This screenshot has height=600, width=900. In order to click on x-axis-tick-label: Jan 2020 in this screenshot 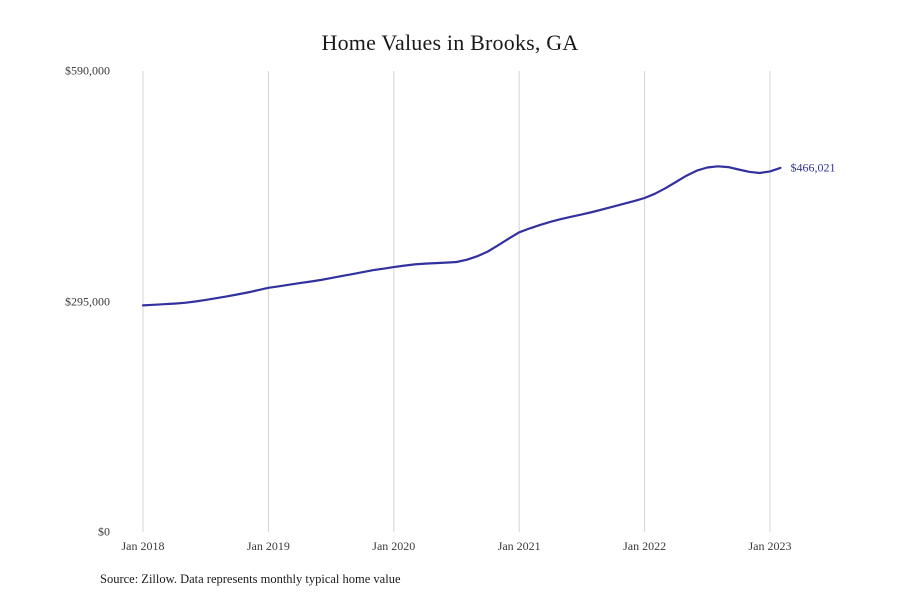, I will do `click(394, 546)`.